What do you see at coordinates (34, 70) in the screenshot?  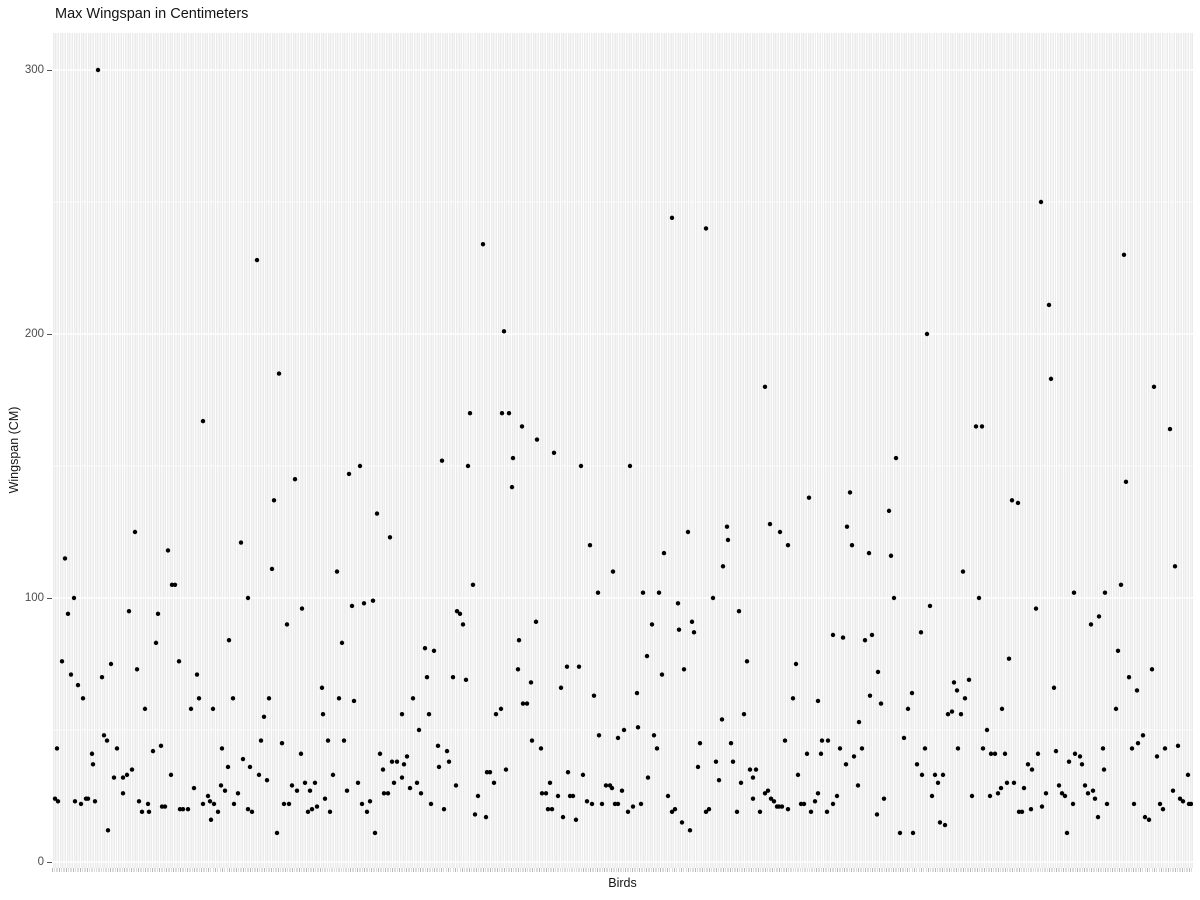 I see `y-tick-label: 300` at bounding box center [34, 70].